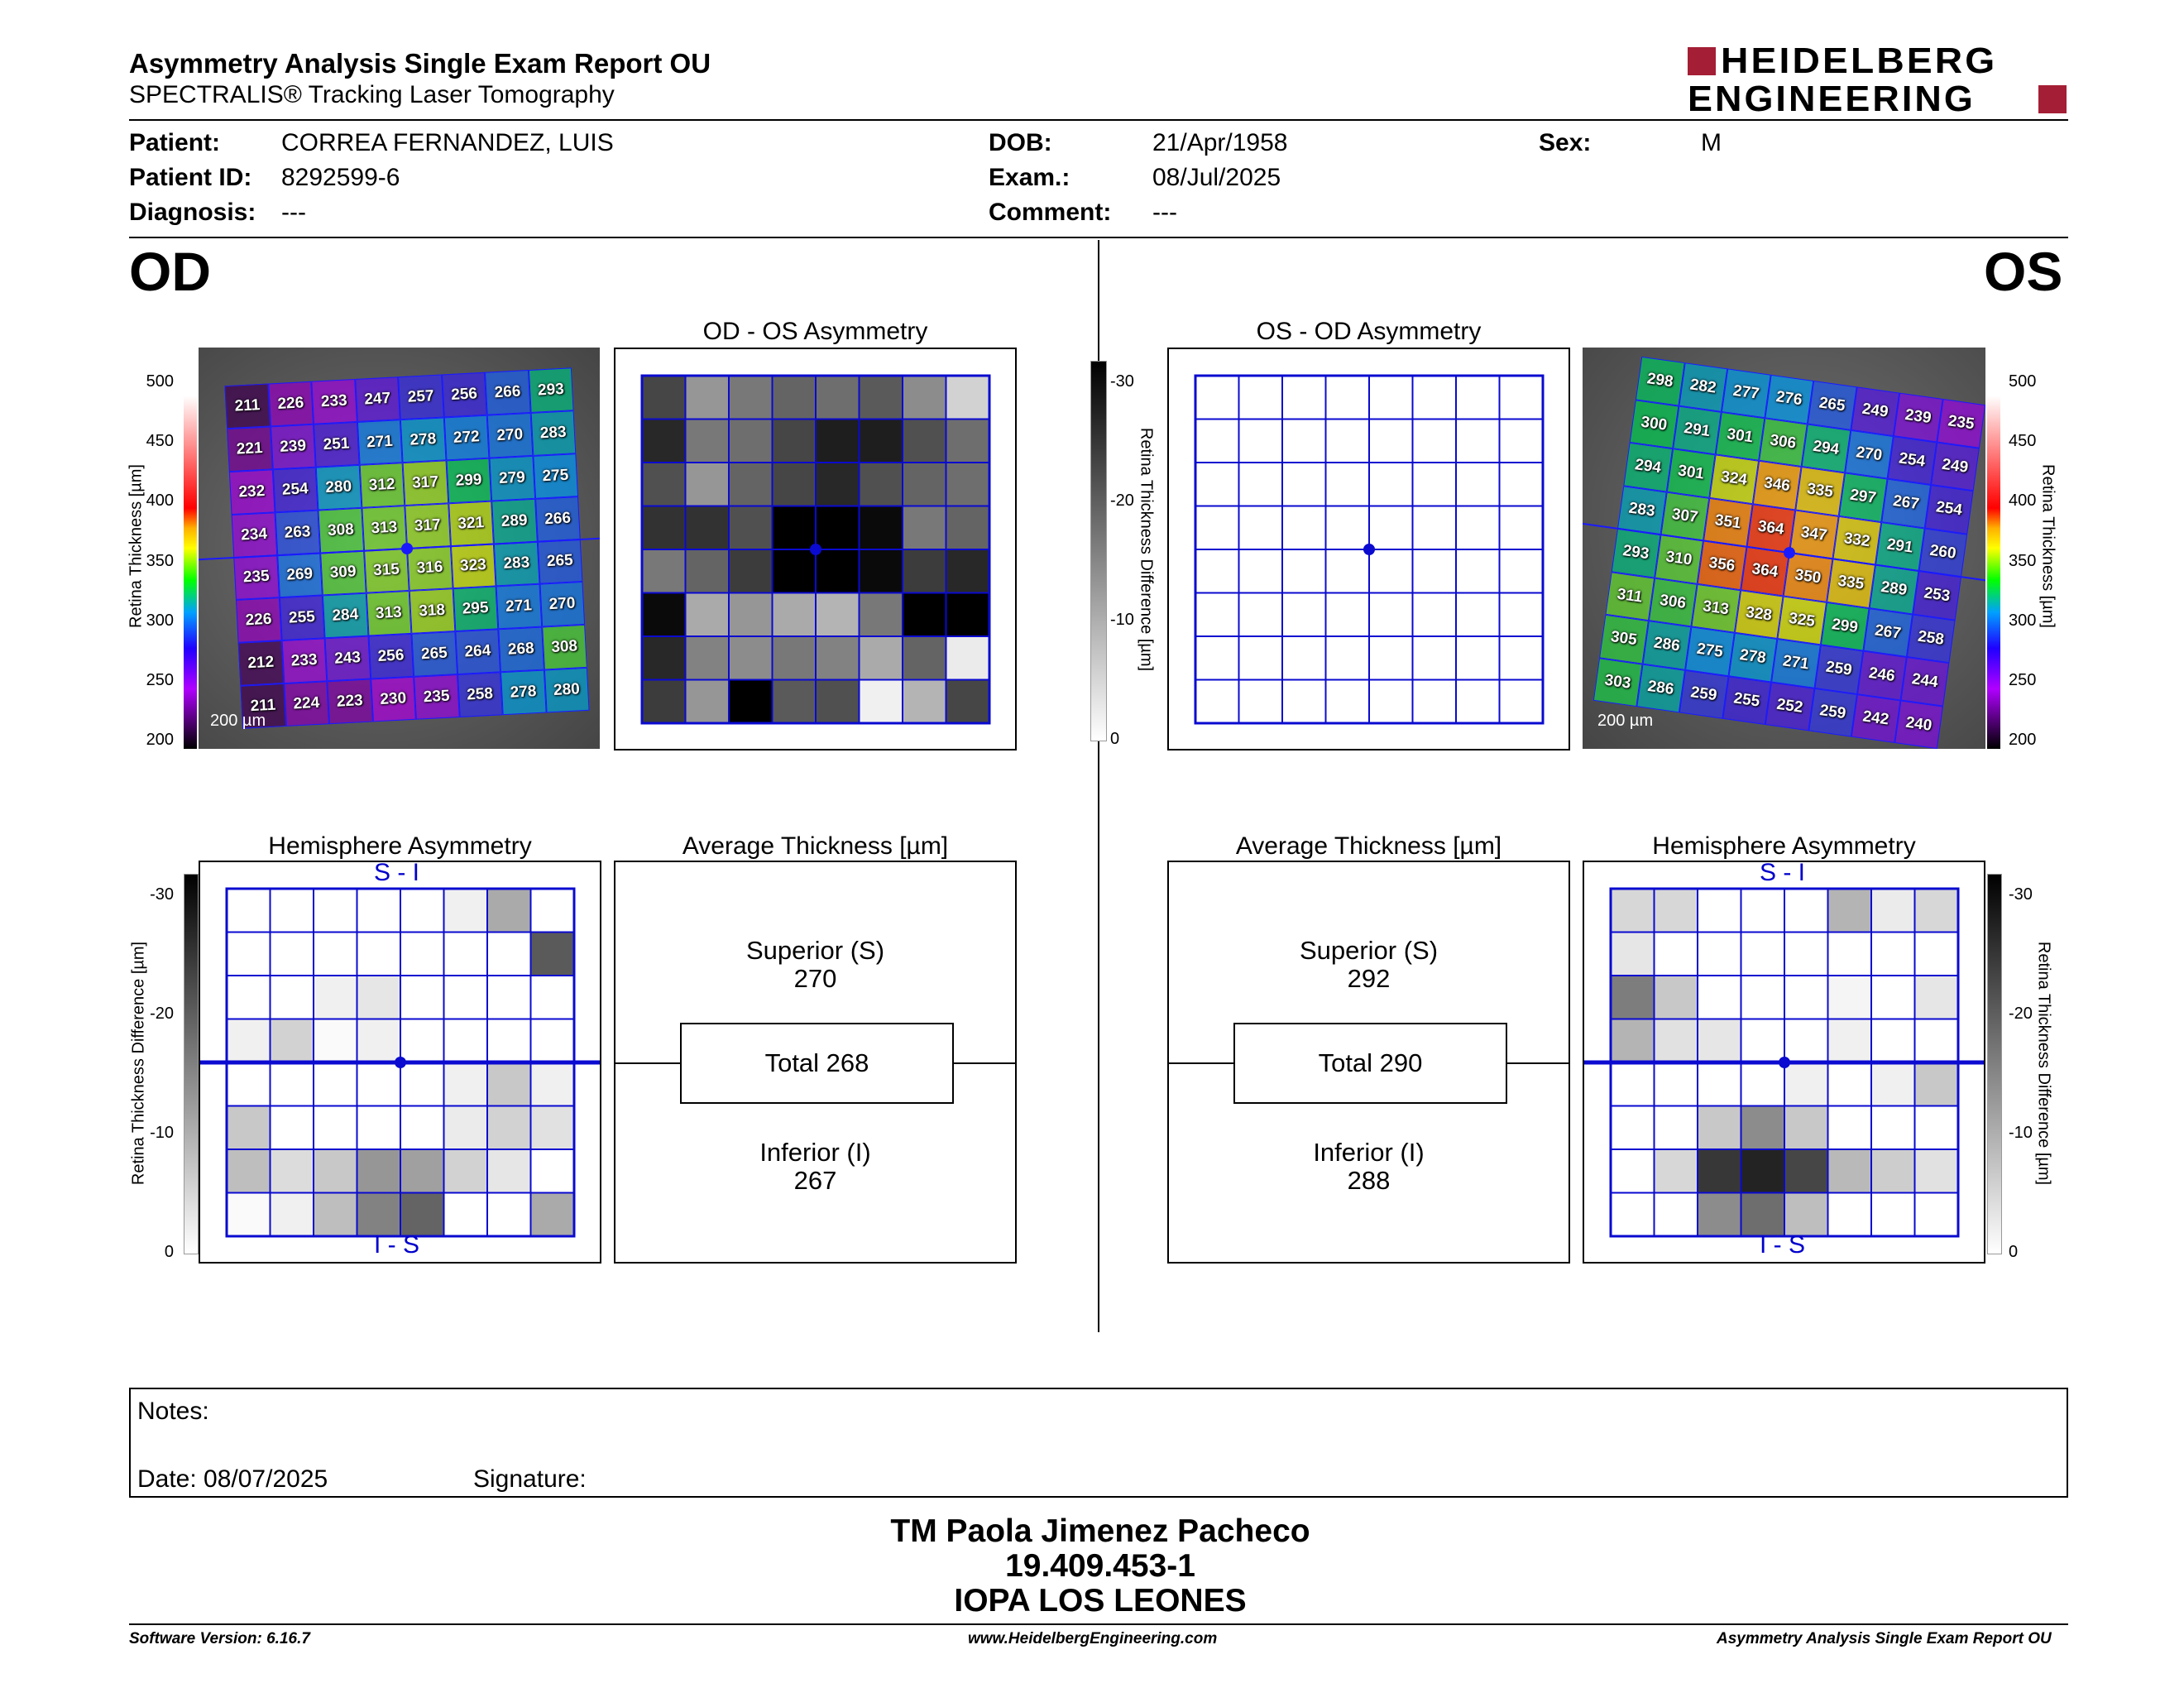  Describe the element at coordinates (397, 1245) in the screenshot. I see `od-i-s-label: I - S` at that location.